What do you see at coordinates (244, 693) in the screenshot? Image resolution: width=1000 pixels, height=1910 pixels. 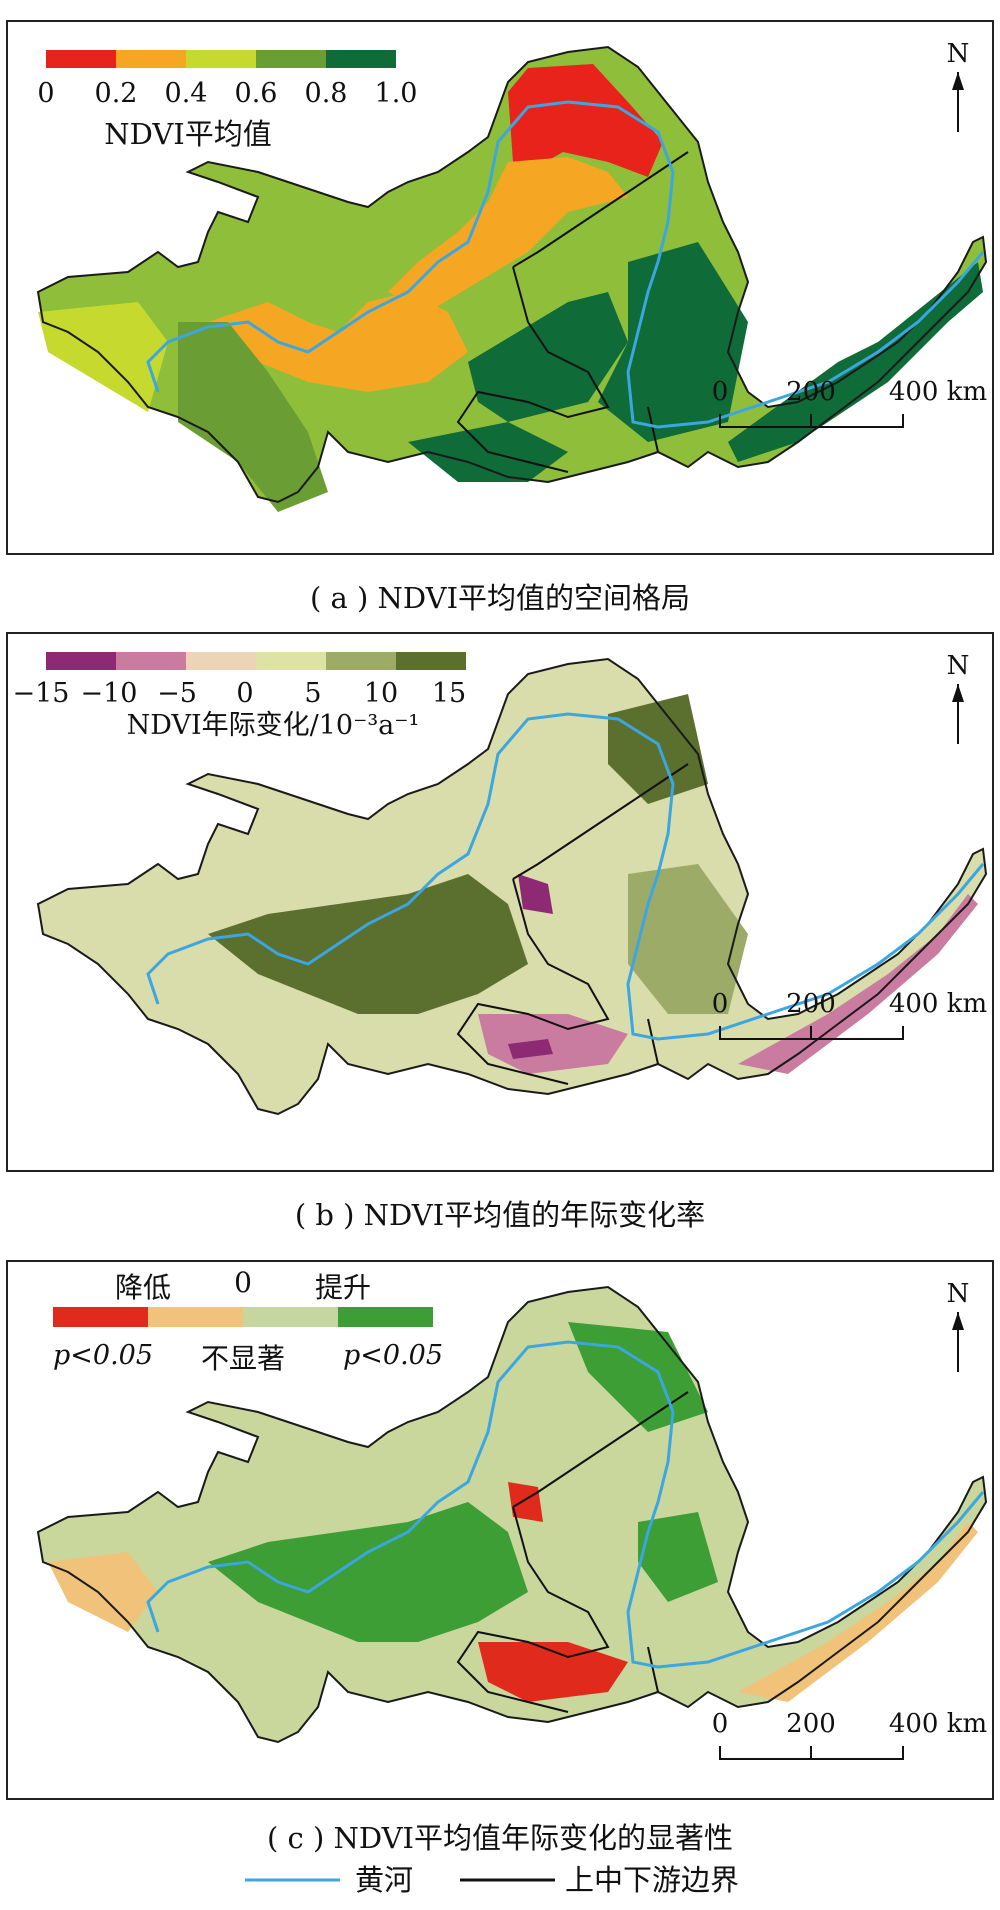 I see `legend-b-tick-3: 0` at bounding box center [244, 693].